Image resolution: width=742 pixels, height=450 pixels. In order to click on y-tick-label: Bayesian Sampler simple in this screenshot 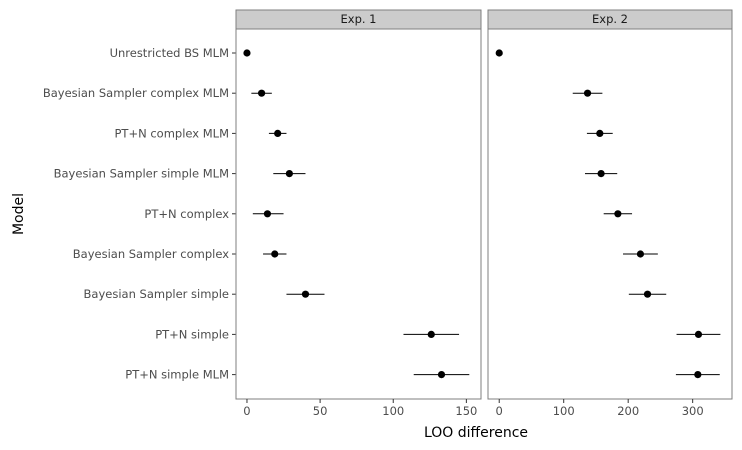, I will do `click(156, 294)`.